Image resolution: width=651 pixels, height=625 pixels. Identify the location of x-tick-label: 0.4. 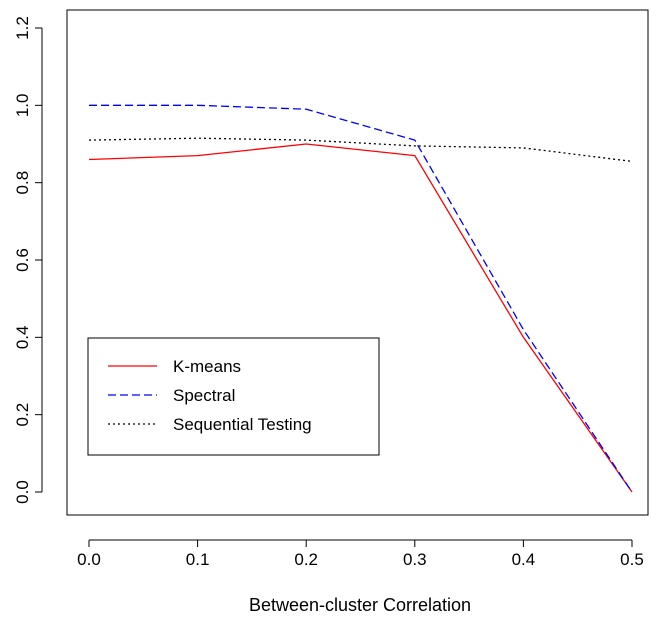
(524, 559).